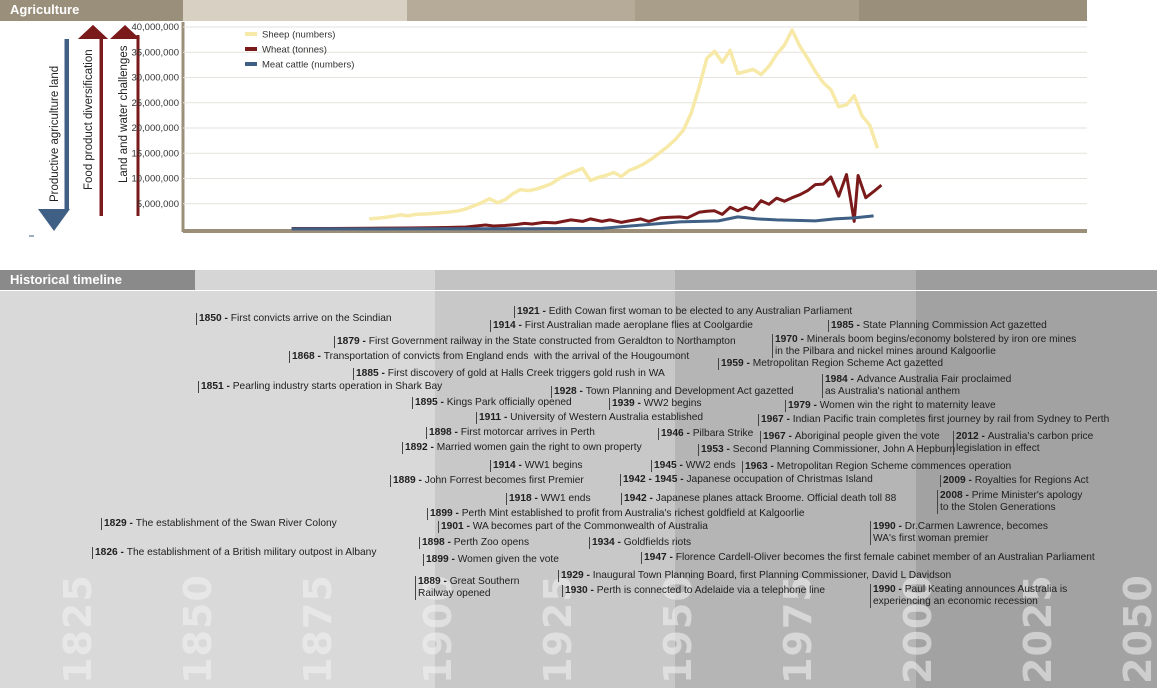 This screenshot has height=688, width=1157. Describe the element at coordinates (655, 404) in the screenshot. I see `timeline-entry: 1939 - WW2 begins` at that location.